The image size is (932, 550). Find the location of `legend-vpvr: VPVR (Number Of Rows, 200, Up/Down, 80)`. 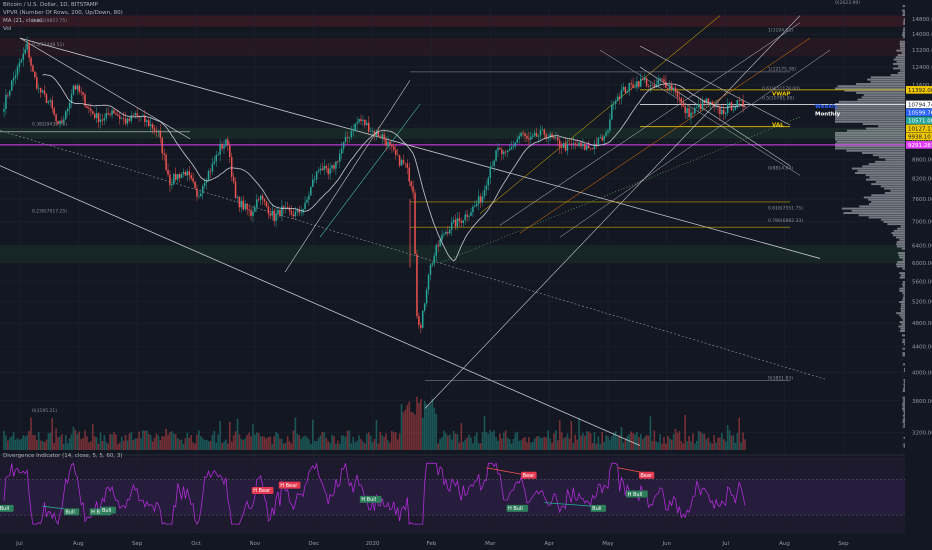

legend-vpvr: VPVR (Number Of Rows, 200, Up/Down, 80) is located at coordinates (63, 13).